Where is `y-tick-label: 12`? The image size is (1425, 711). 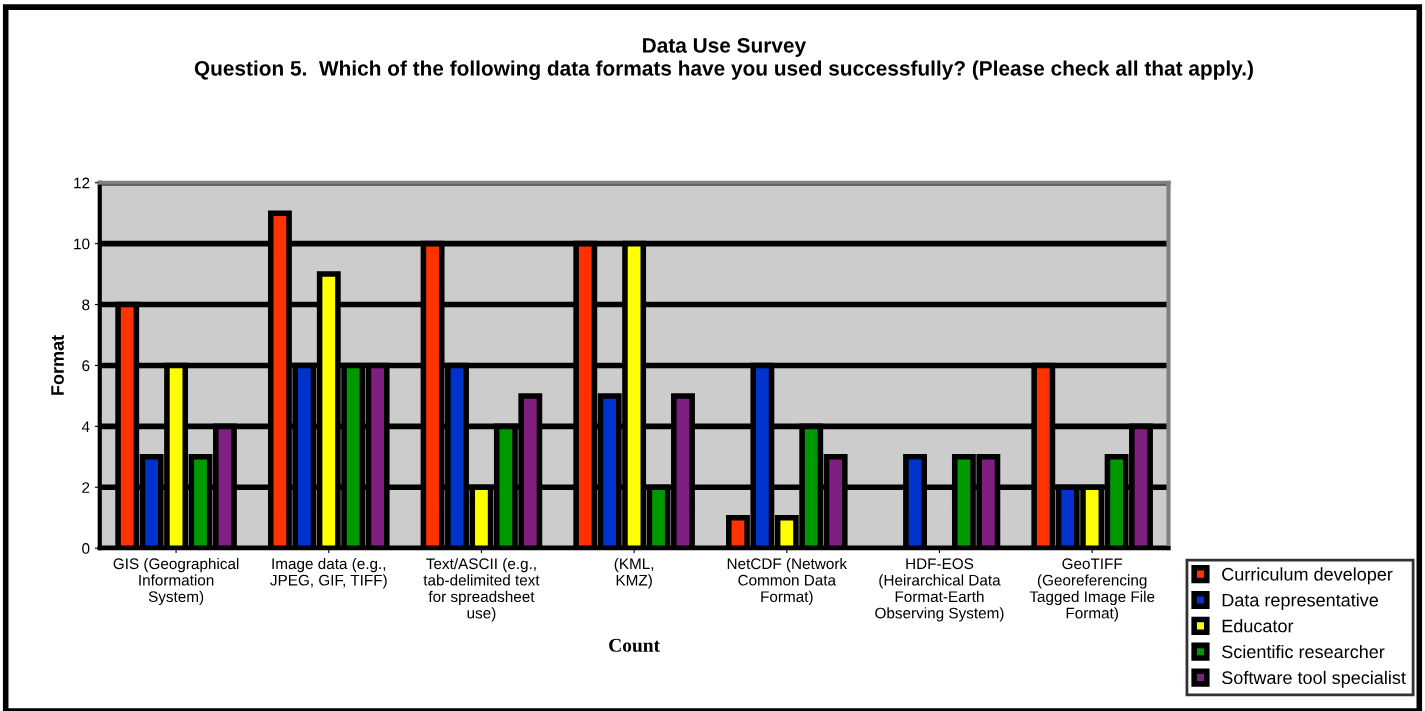
y-tick-label: 12 is located at coordinates (82, 183).